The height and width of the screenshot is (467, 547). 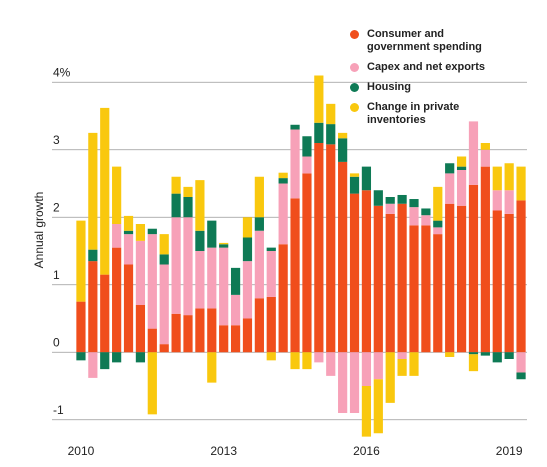 I want to click on y-tick-label: 2, so click(x=56, y=207).